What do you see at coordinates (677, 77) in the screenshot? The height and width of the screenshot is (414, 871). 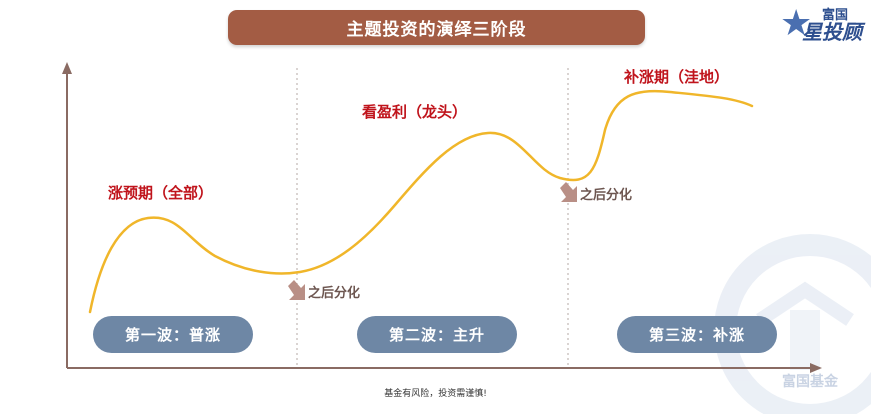 I see `phase-label-3: 补涨期（洼地）` at bounding box center [677, 77].